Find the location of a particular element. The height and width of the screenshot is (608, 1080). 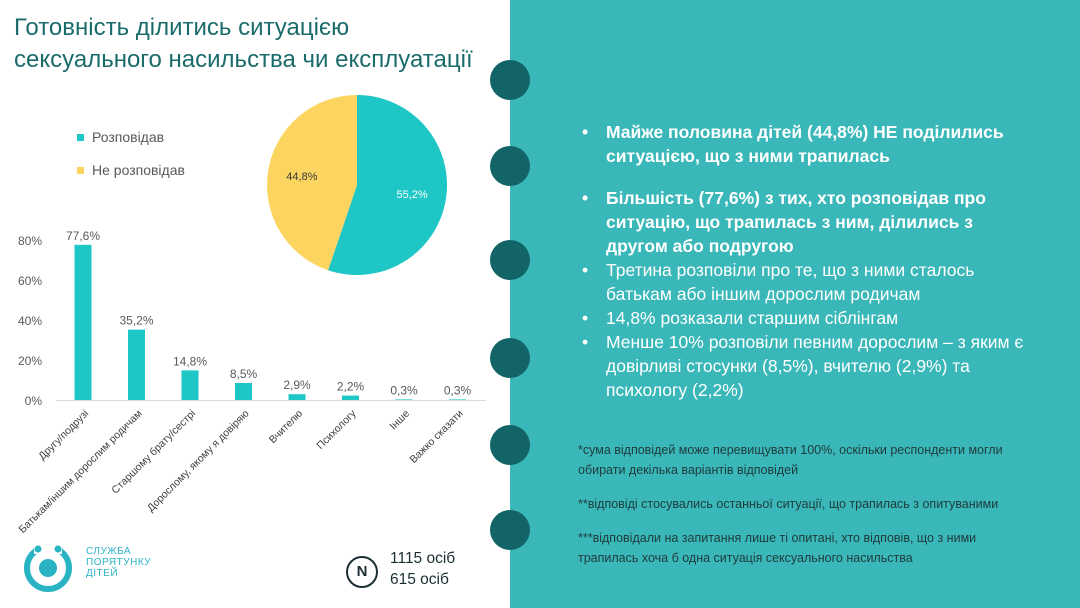

logo-text: СЛУЖБА ПОРЯТУНКУ ДІТЕЙ is located at coordinates (118, 562).